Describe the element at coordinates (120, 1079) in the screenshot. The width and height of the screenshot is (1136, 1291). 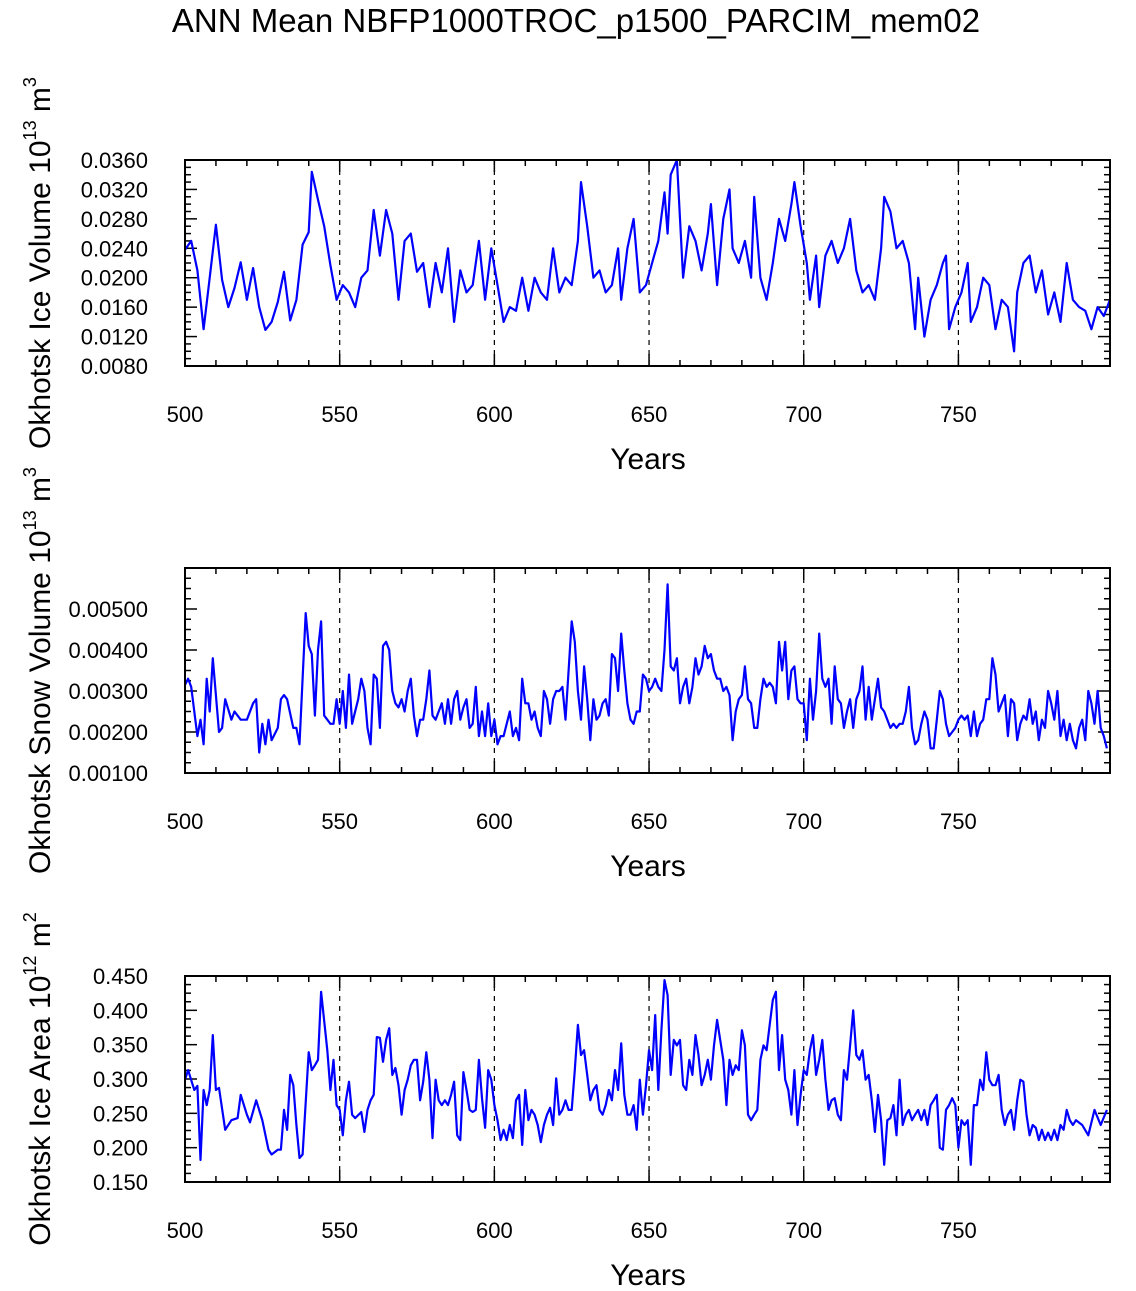
I see `y-tick-label: 0.300` at that location.